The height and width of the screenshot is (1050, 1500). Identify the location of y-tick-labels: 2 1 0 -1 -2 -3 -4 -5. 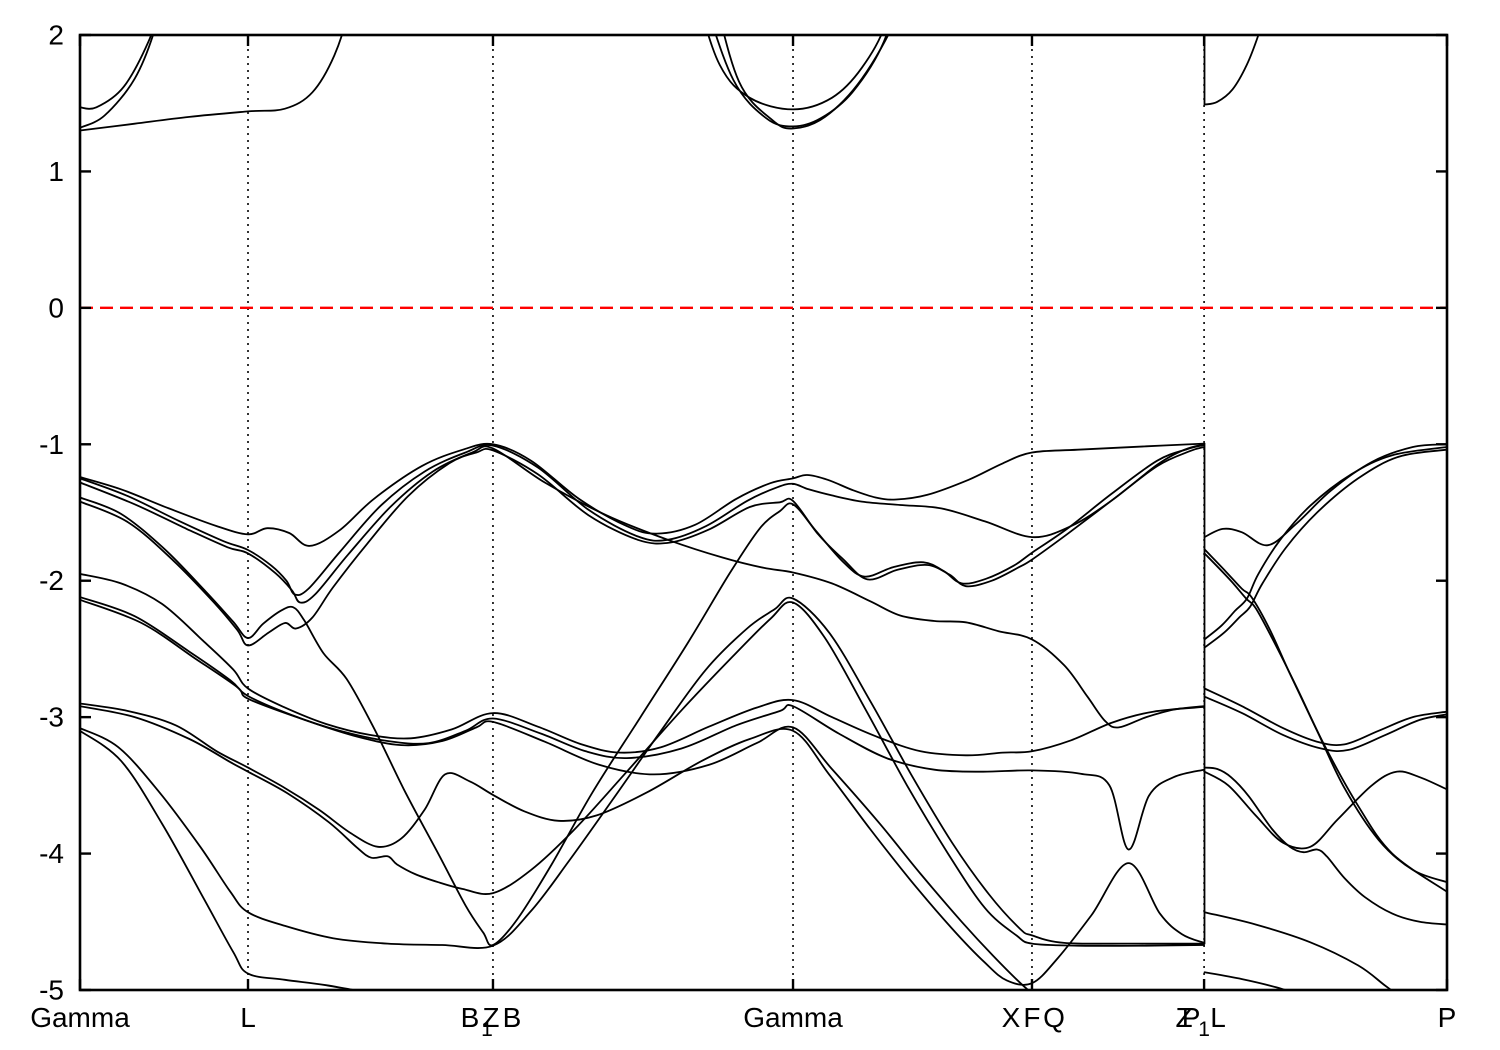
(51, 513).